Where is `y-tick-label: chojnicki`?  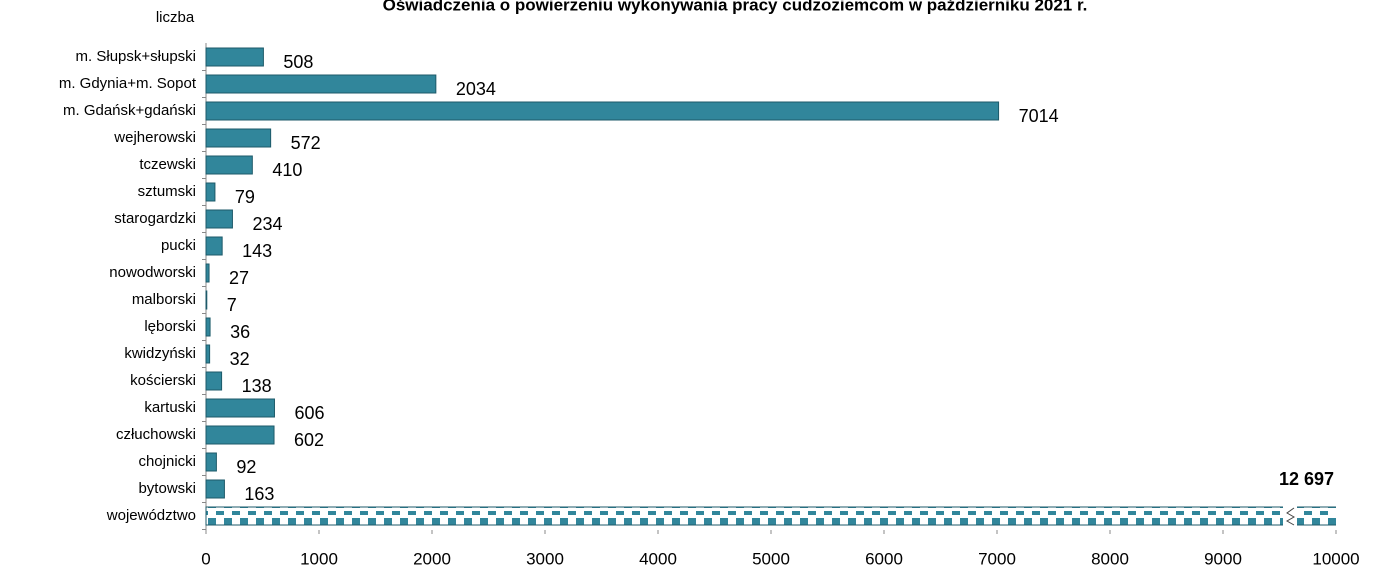 y-tick-label: chojnicki is located at coordinates (167, 461).